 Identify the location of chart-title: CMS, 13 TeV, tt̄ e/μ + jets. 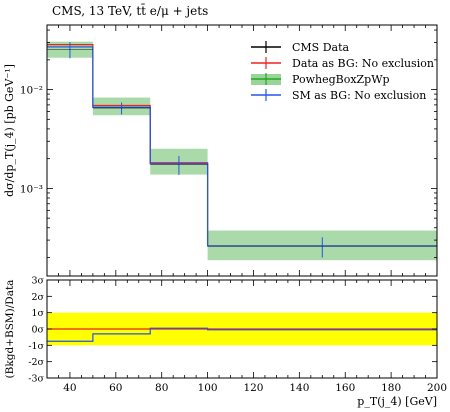
(130, 10).